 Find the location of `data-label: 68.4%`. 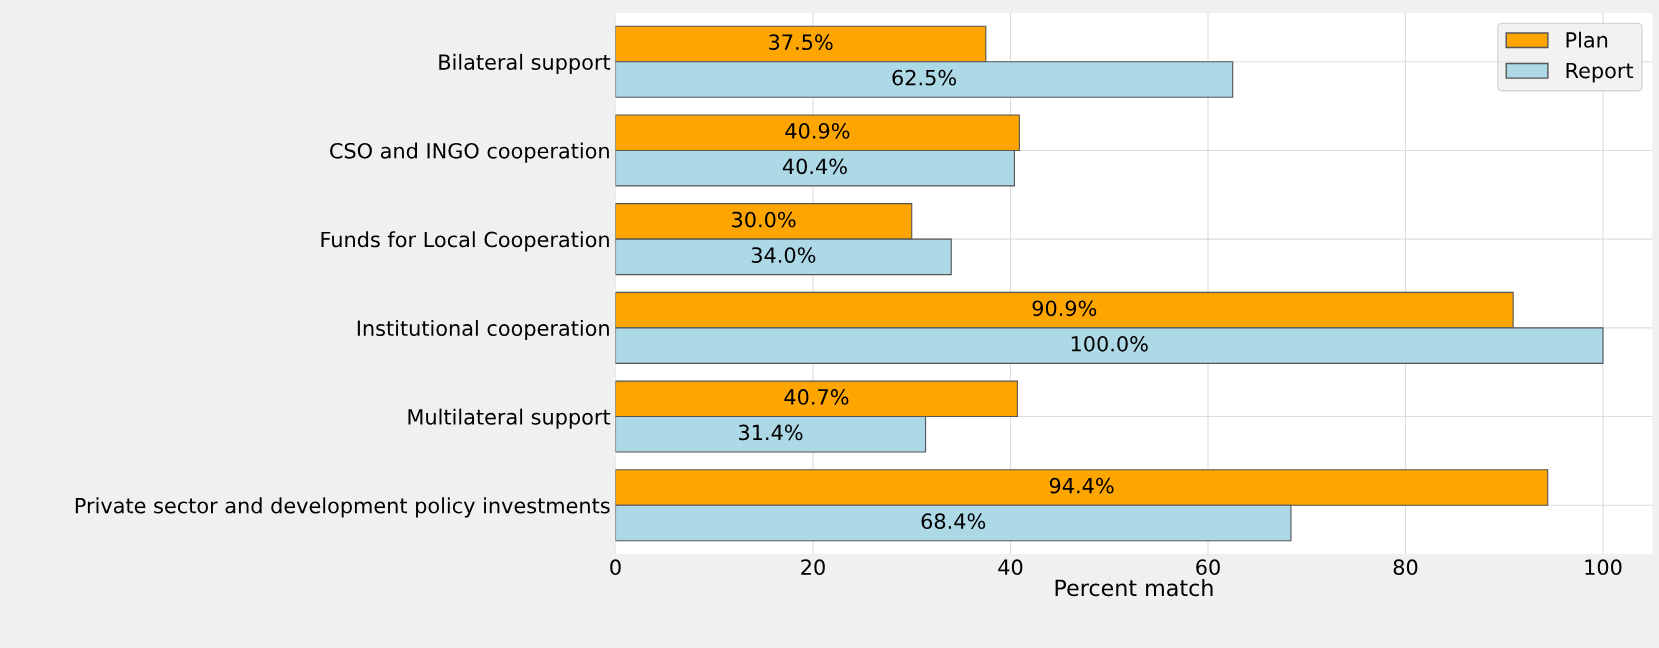

data-label: 68.4% is located at coordinates (953, 521).